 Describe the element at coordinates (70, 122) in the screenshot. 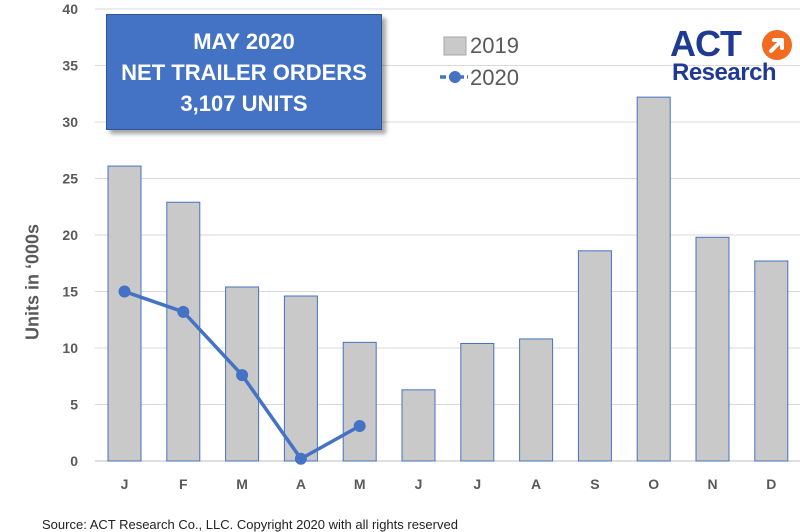

I see `y-tick-label: 30` at that location.